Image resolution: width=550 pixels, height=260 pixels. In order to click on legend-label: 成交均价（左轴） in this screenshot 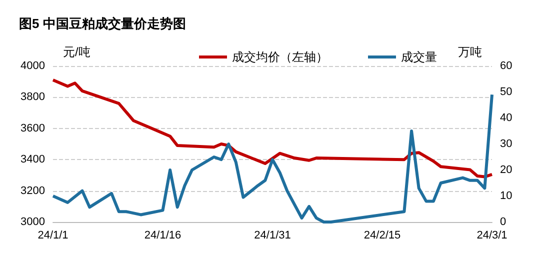, I will do `click(280, 57)`.